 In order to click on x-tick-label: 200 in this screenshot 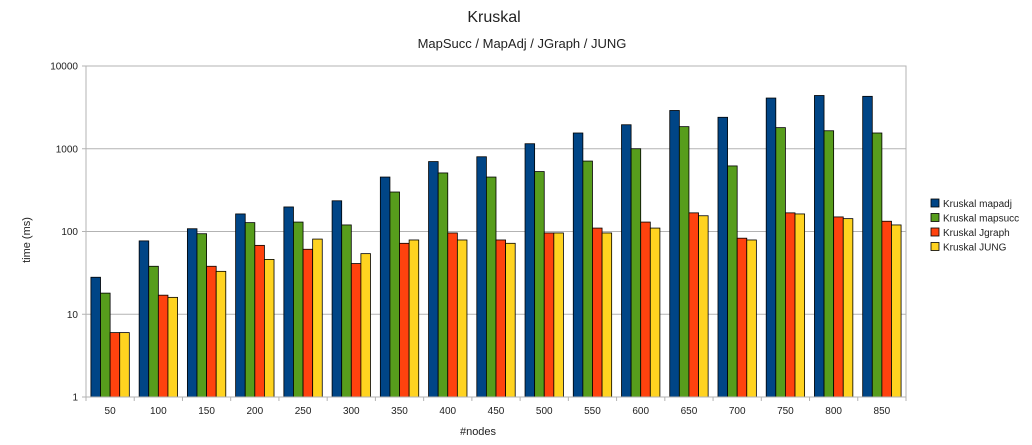, I will do `click(254, 411)`.